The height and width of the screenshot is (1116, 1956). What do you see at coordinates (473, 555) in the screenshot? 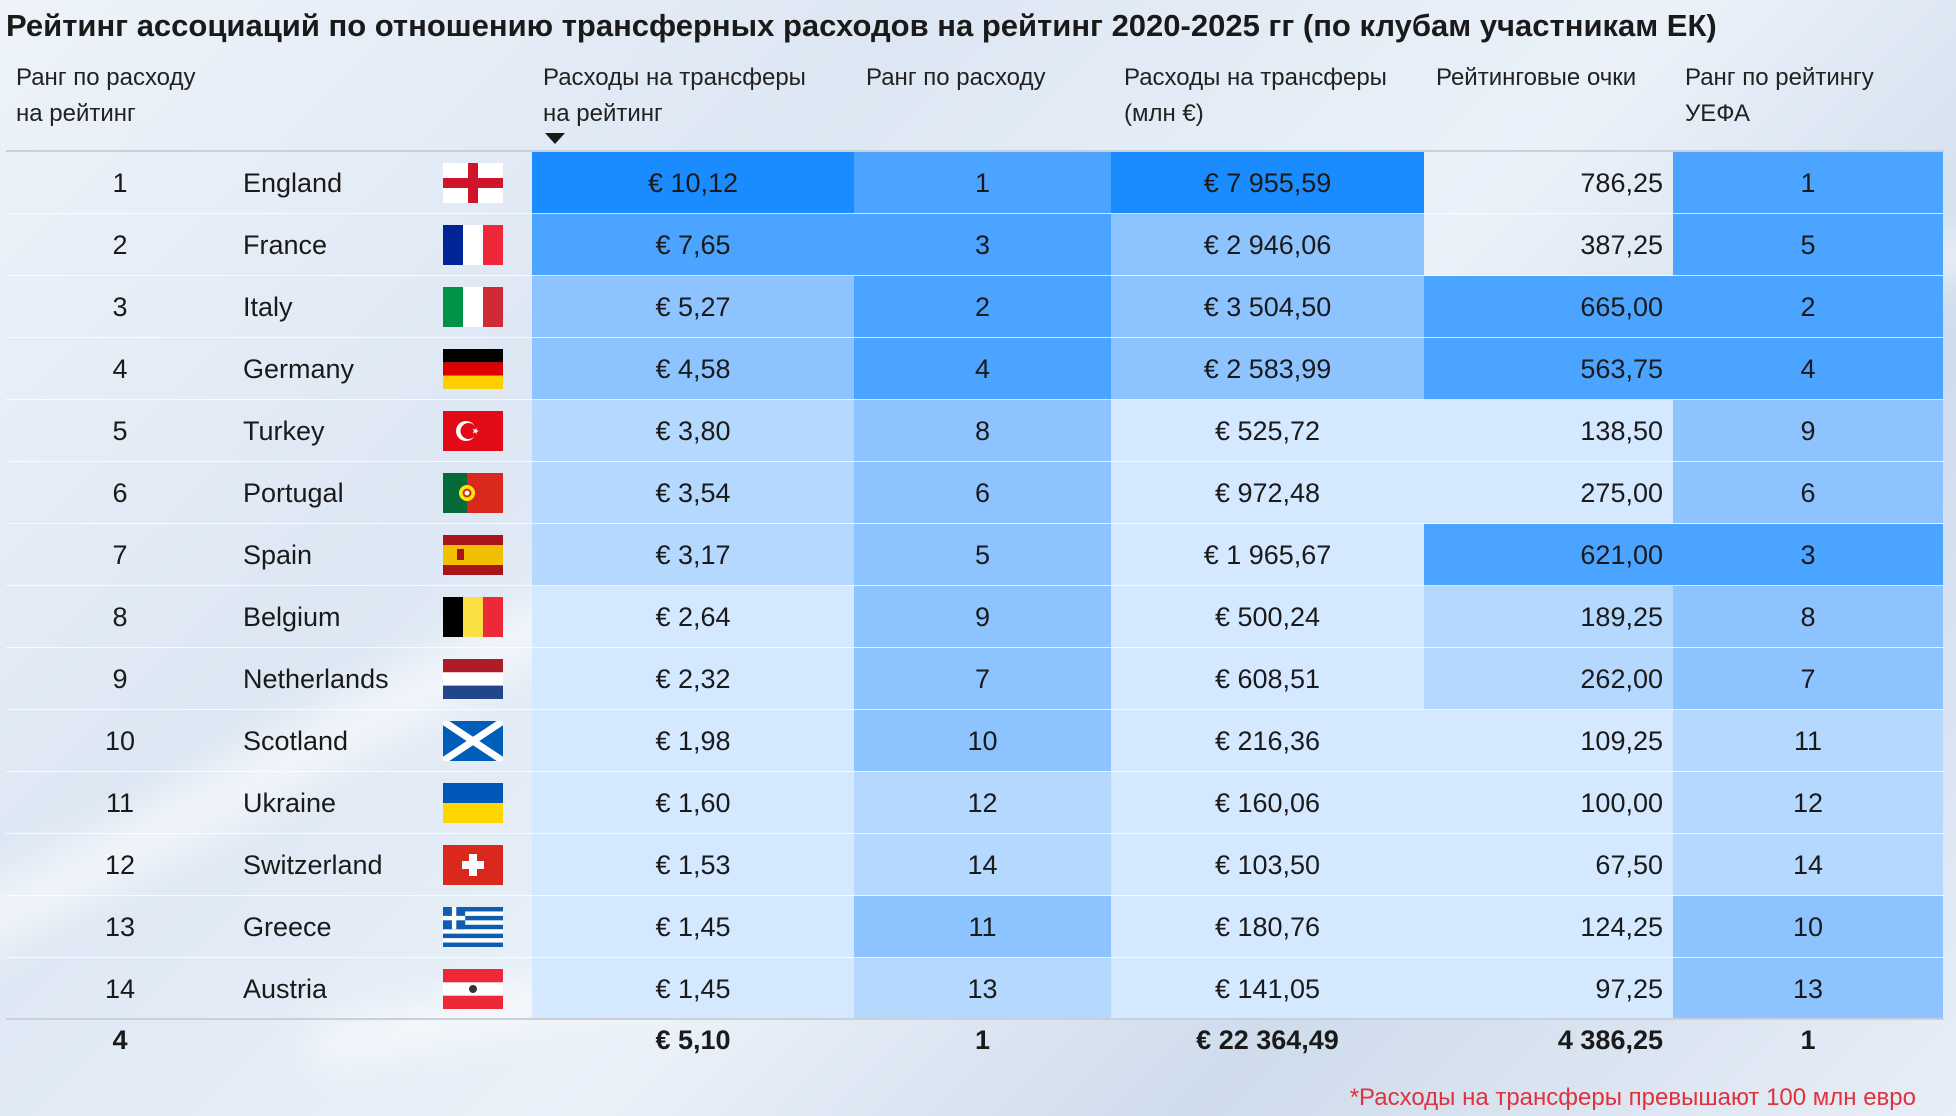
I see `spain-flag-icon` at bounding box center [473, 555].